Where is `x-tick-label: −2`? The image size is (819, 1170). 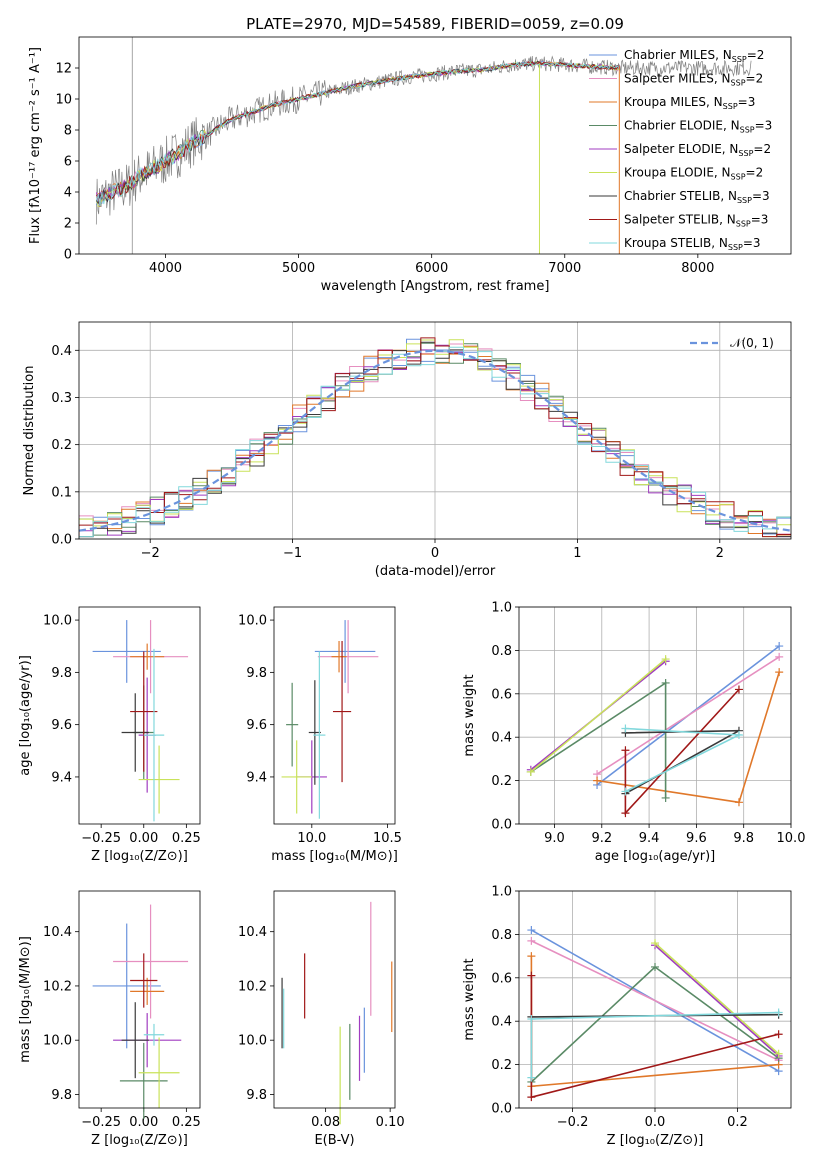
x-tick-label: −2 is located at coordinates (150, 553).